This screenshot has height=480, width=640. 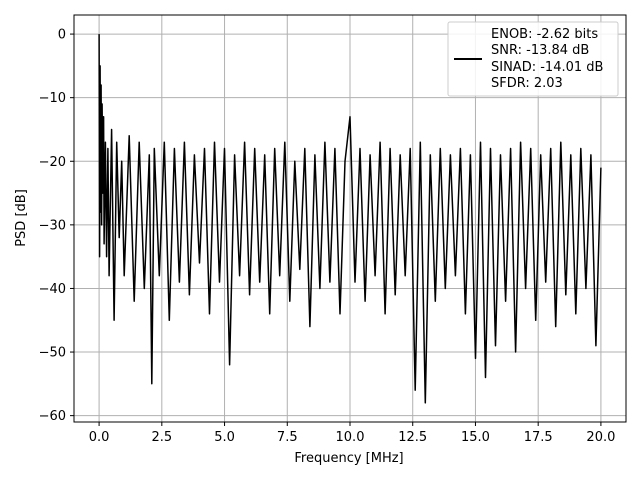 I want to click on y-axis-label: PSD [dB], so click(x=21, y=218).